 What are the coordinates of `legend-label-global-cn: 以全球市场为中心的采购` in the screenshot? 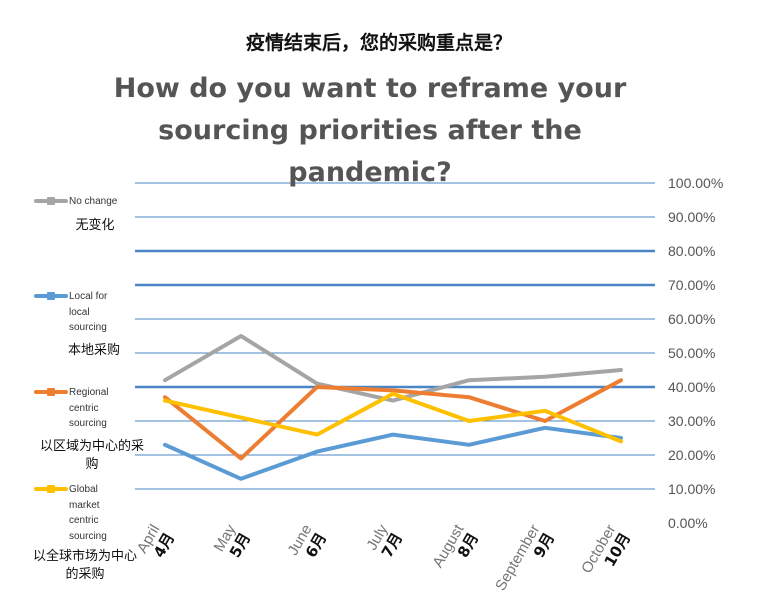 It's located at (84, 565).